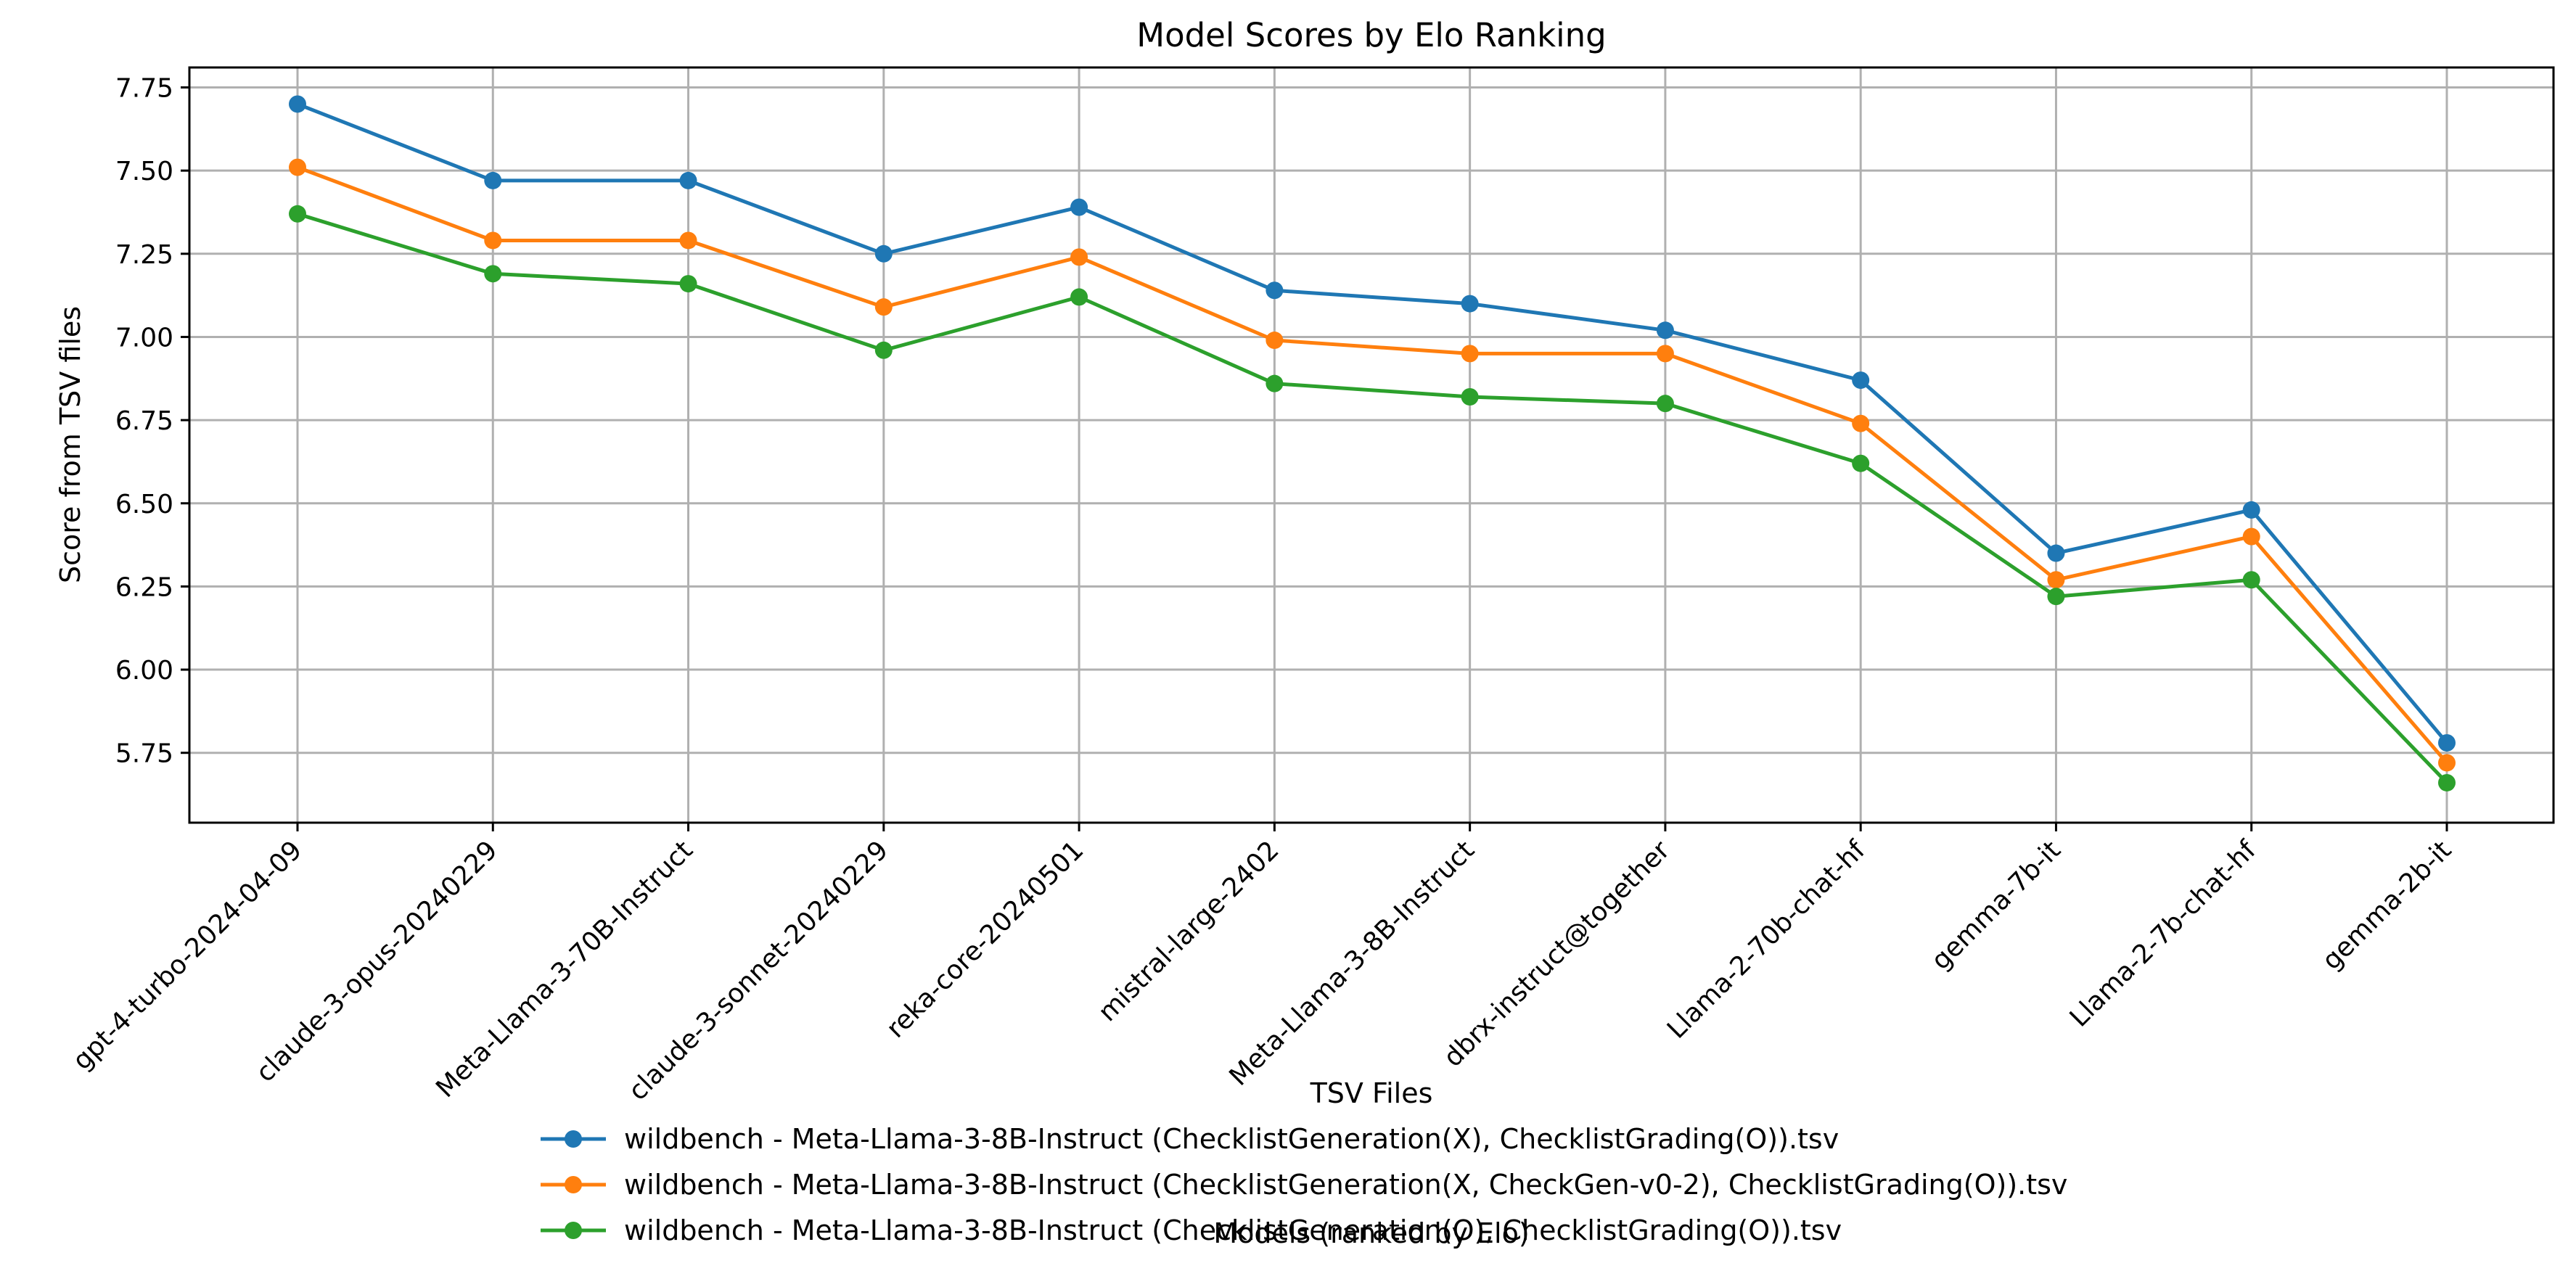  Describe the element at coordinates (144, 338) in the screenshot. I see `y-tick-label: 7.00` at that location.